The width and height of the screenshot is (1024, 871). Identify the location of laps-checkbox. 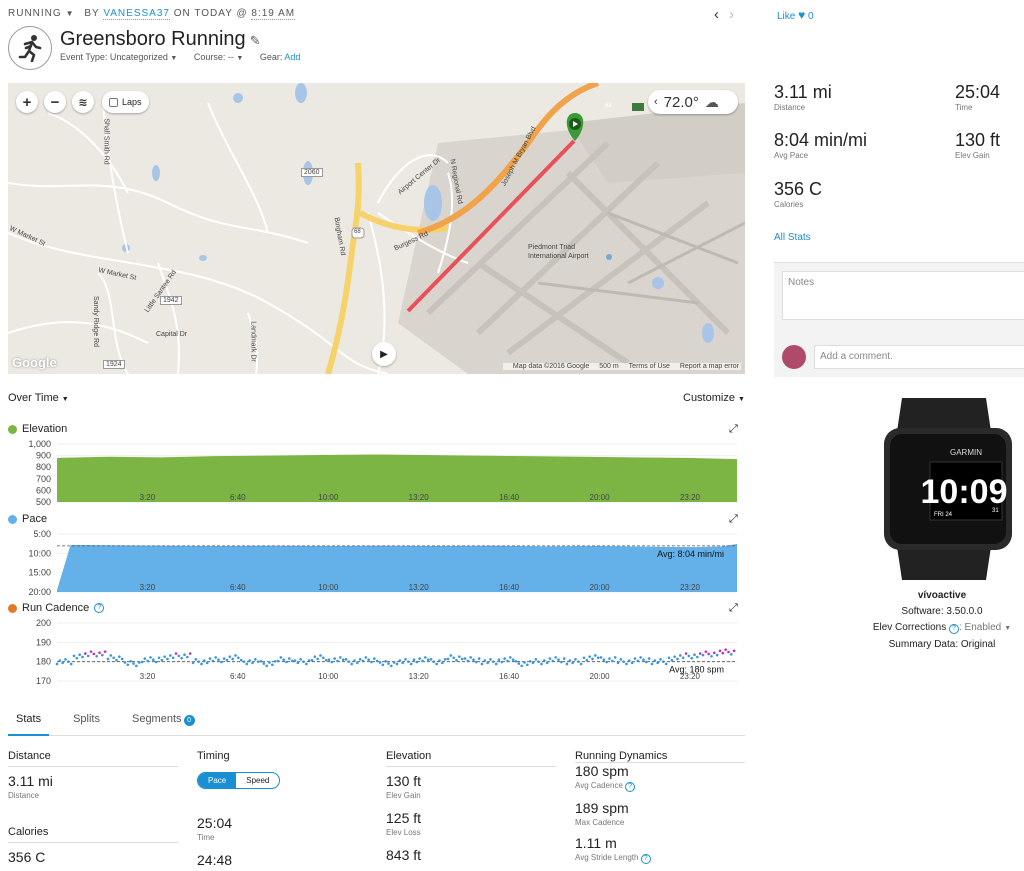
(113, 102).